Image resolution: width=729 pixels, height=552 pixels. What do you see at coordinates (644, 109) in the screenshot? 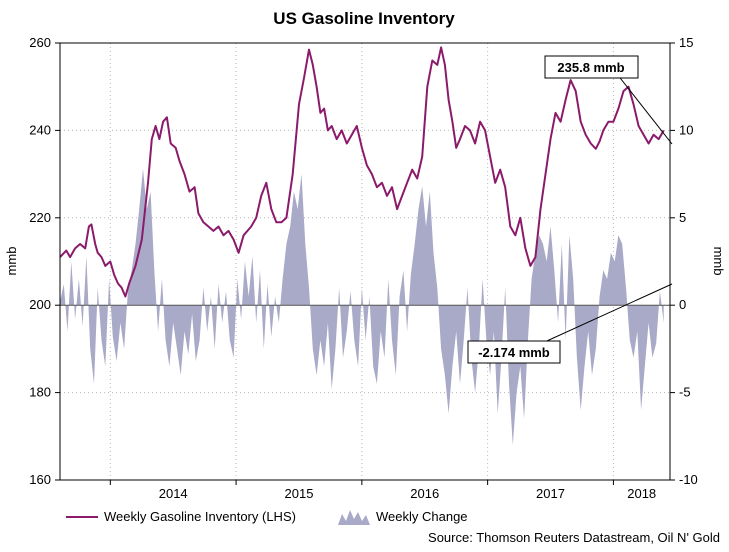
I see `callout-leader-inventory` at bounding box center [644, 109].